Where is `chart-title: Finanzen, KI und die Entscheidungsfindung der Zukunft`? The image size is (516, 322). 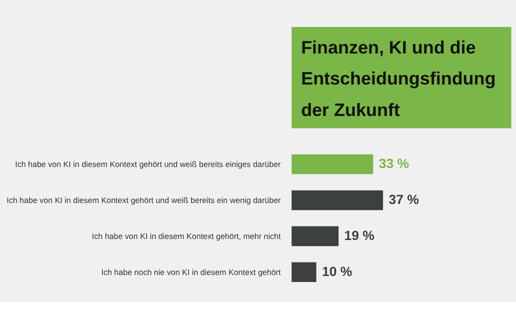
chart-title: Finanzen, KI und die Entscheidungsfindung der Zukunft is located at coordinates (398, 78).